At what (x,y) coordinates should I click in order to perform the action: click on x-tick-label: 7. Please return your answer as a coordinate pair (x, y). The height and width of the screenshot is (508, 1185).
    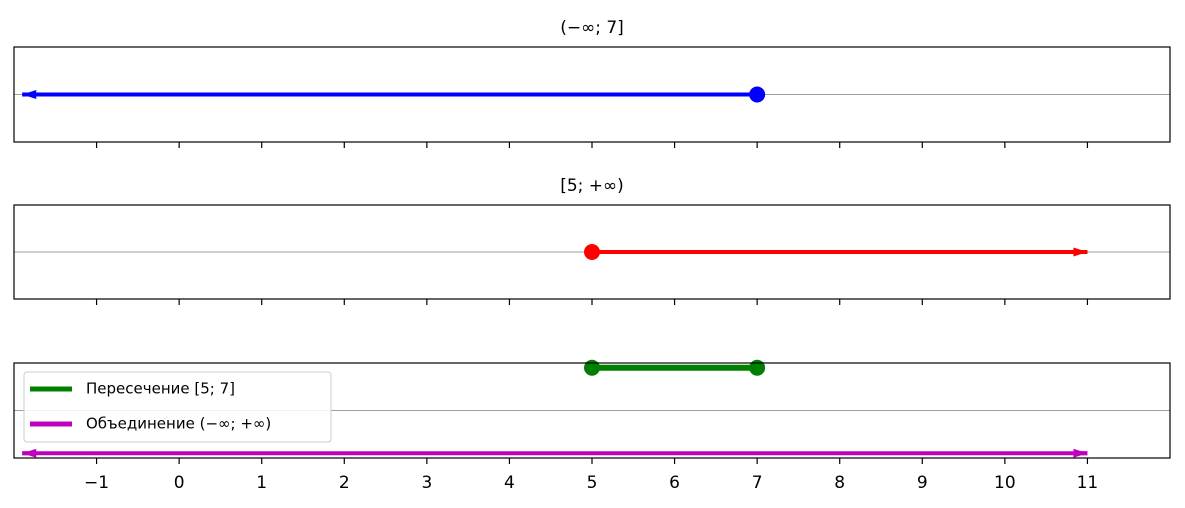
    Looking at the image, I should click on (757, 483).